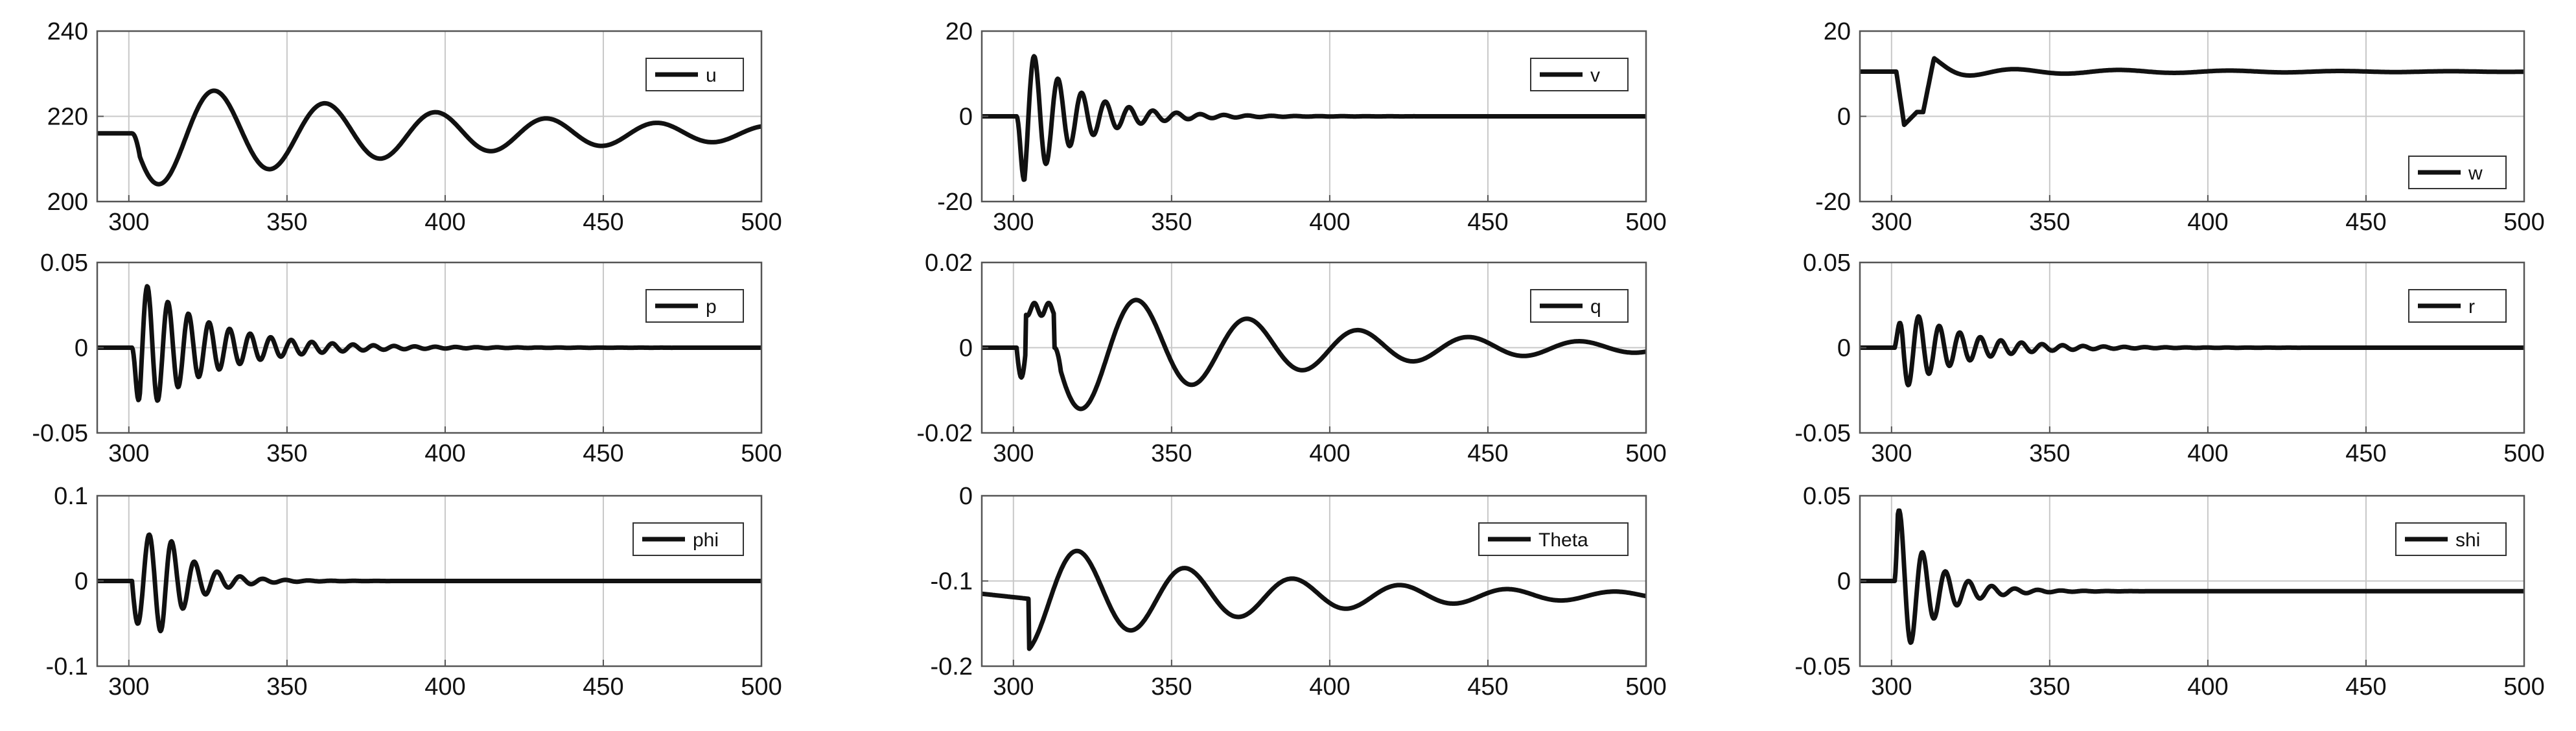 Image resolution: width=2576 pixels, height=731 pixels. What do you see at coordinates (2476, 174) in the screenshot?
I see `legend-label: w` at bounding box center [2476, 174].